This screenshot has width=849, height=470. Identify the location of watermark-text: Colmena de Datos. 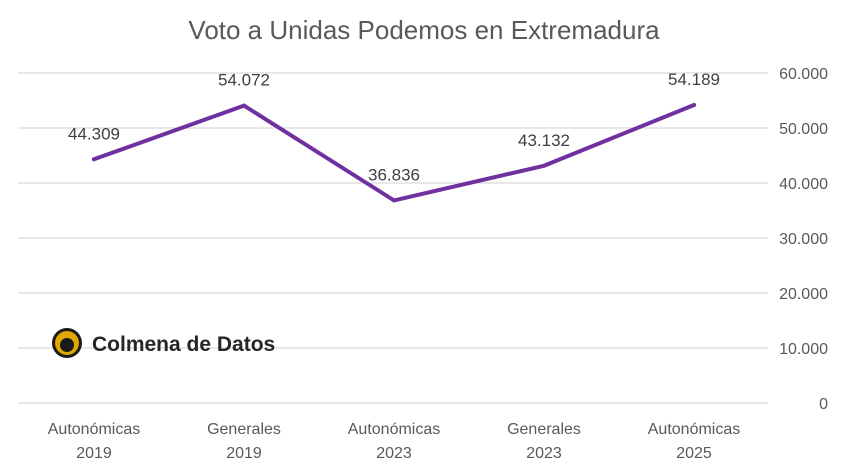
(183, 344).